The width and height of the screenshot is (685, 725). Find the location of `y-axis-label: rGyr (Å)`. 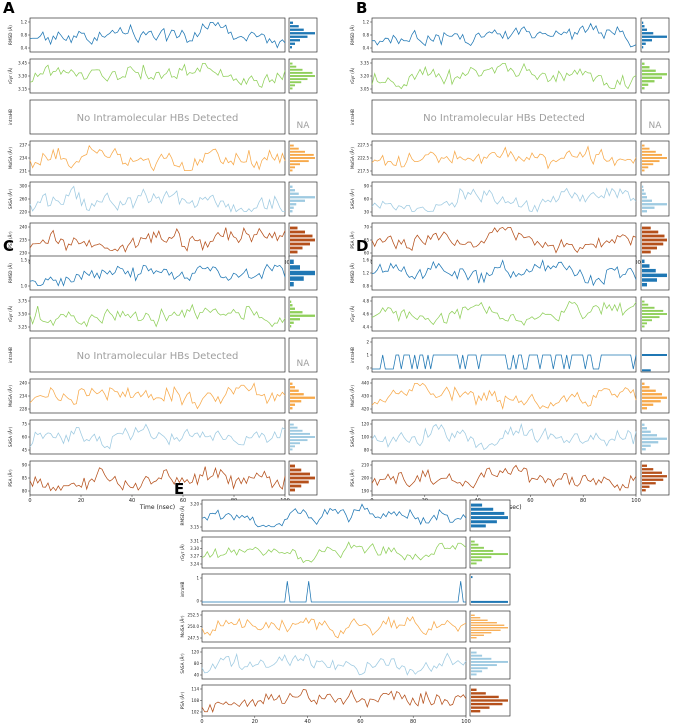

y-axis-label: rGyr (Å) is located at coordinates (182, 552).